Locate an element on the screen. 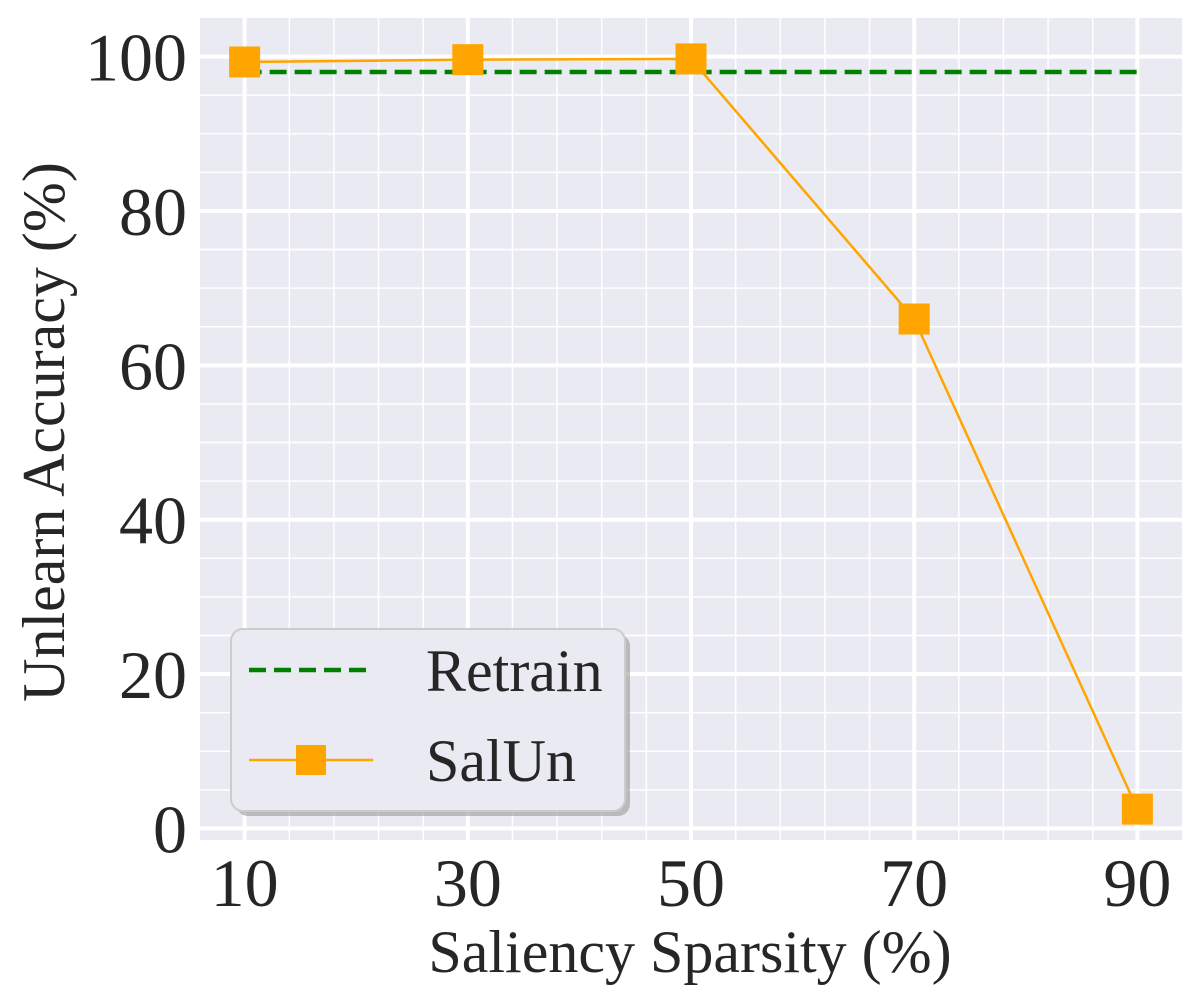 The width and height of the screenshot is (1200, 1000). y-axis-label: Unlearn Accuracy (%) is located at coordinates (44, 432).